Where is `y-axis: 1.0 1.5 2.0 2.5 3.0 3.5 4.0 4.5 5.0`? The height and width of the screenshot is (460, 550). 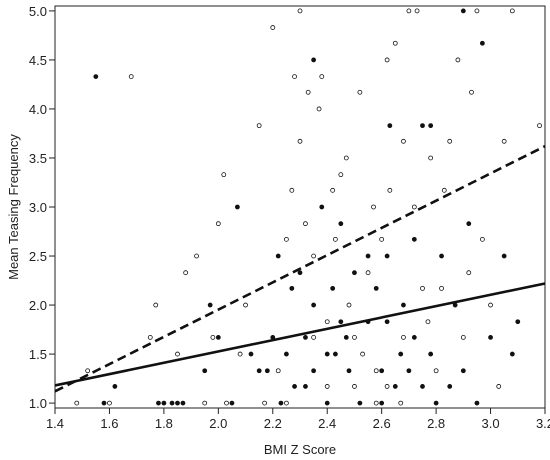
y-axis: 1.0 1.5 2.0 2.5 3.0 3.5 4.0 4.5 5.0 is located at coordinates (42, 207).